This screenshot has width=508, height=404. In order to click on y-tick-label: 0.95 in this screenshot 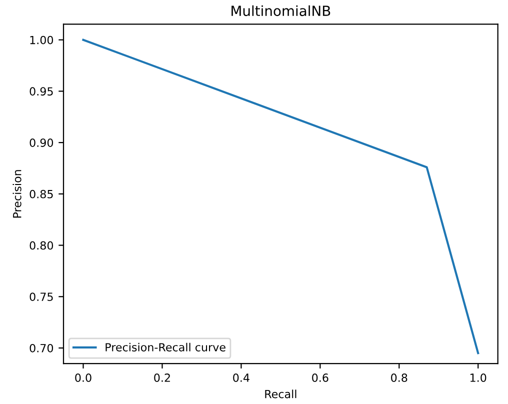, I will do `click(41, 91)`.